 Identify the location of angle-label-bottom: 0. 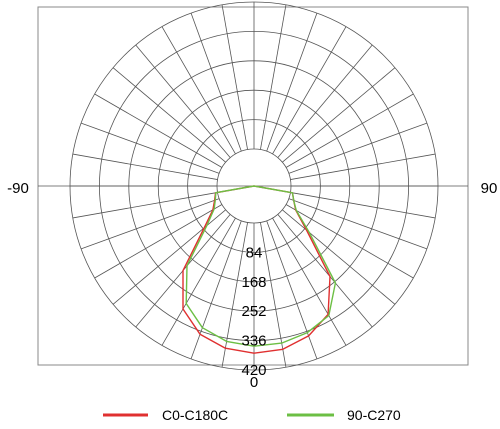
(254, 382).